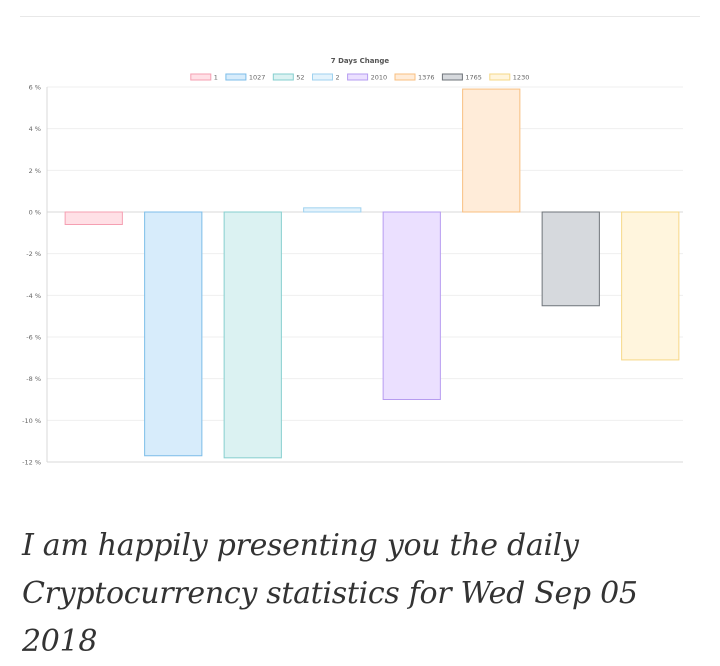 Image resolution: width=720 pixels, height=666 pixels. I want to click on y-tick-label: 0 %, so click(35, 213).